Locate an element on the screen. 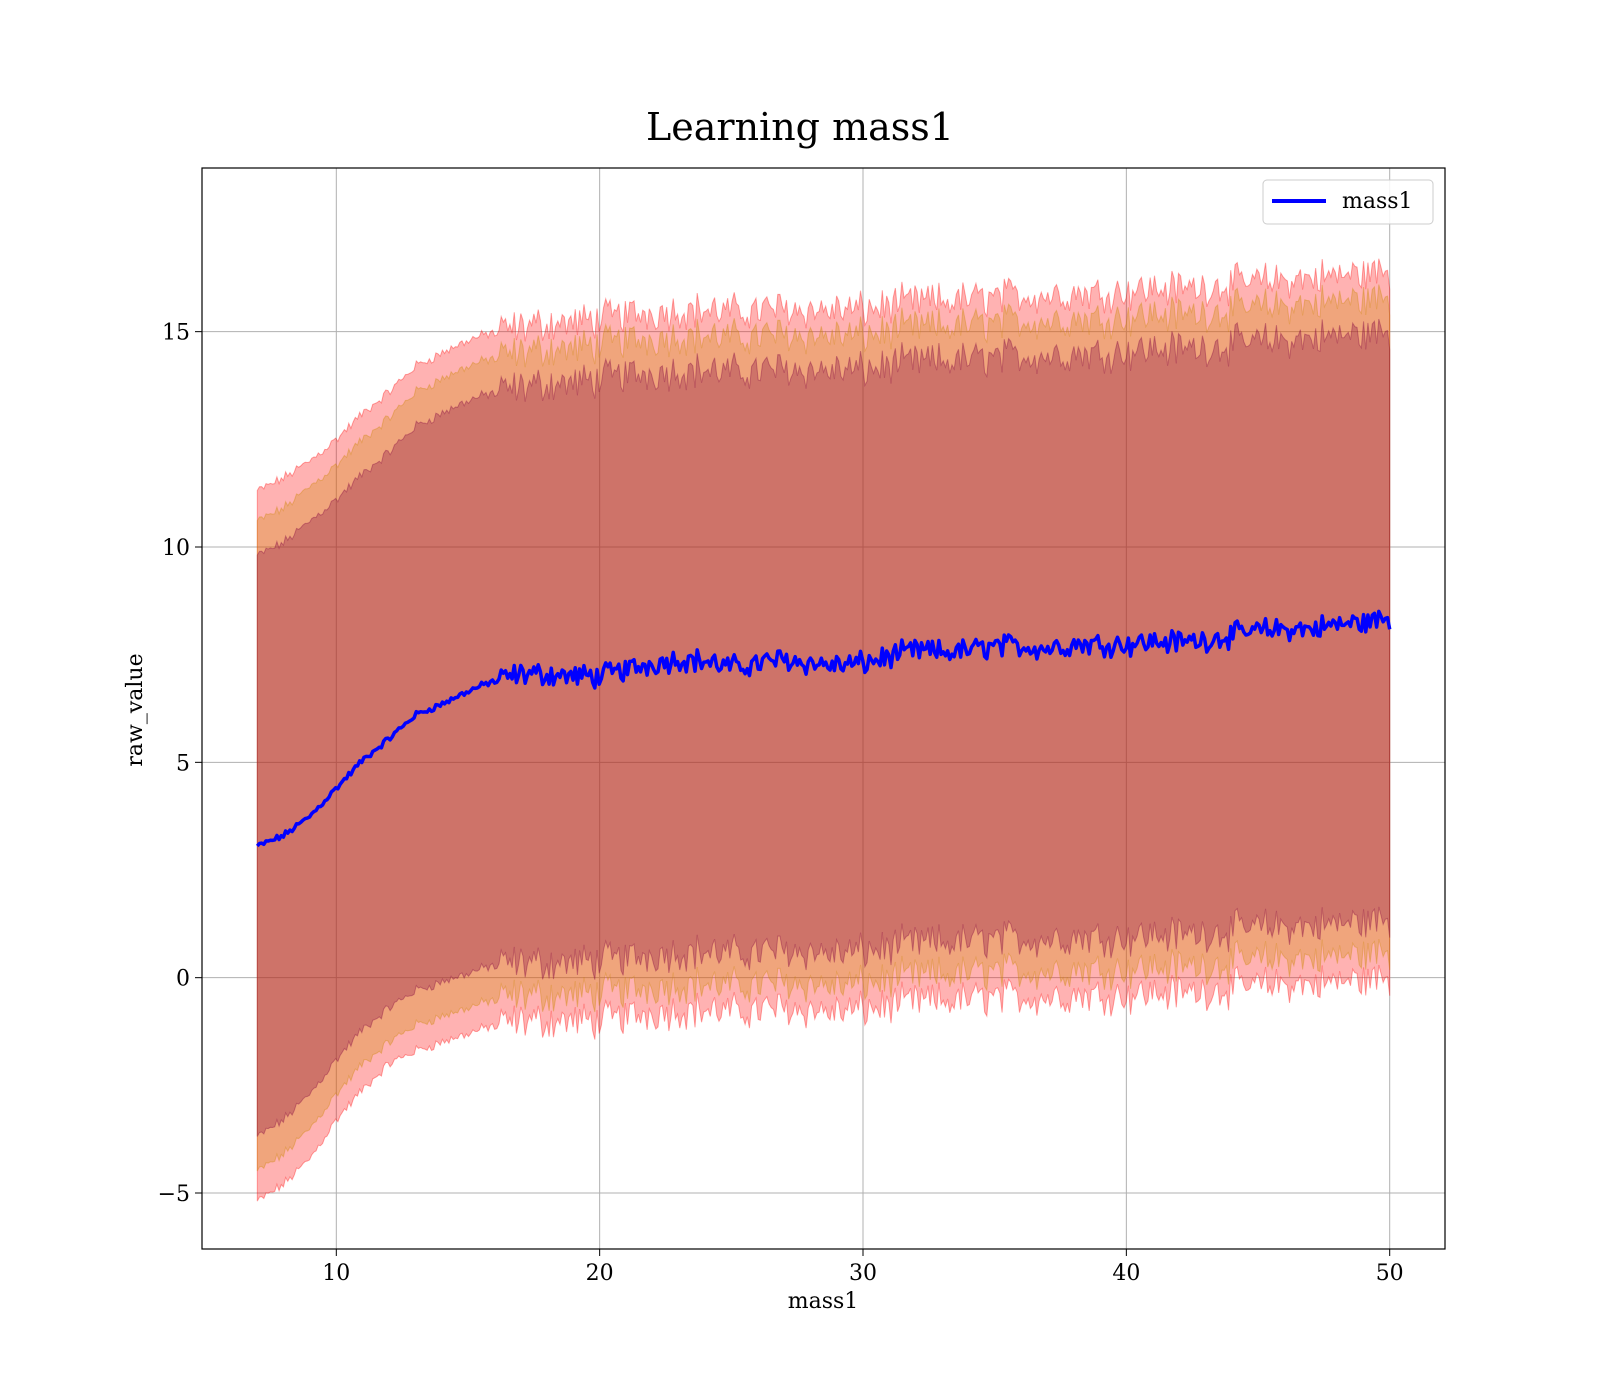 This screenshot has height=1400, width=1600. series-lines is located at coordinates (823, 728).